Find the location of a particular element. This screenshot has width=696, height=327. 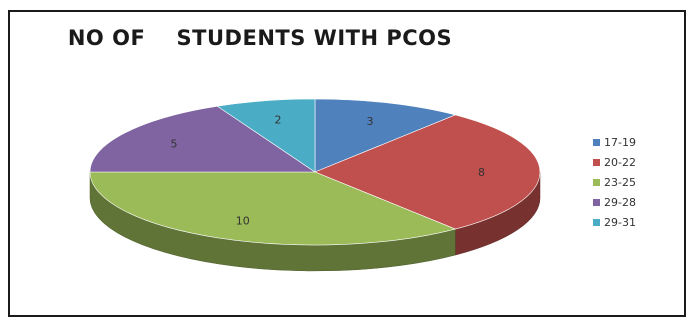

data-label-20-22: 8 is located at coordinates (481, 172).